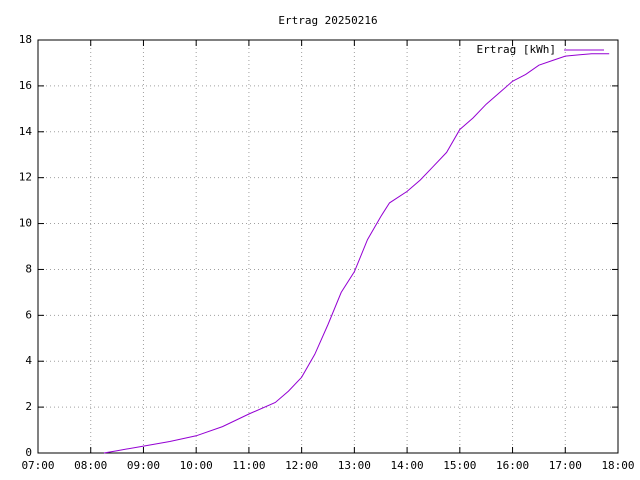 Image resolution: width=640 pixels, height=480 pixels. What do you see at coordinates (407, 465) in the screenshot?
I see `x-tick-label: 14:00` at bounding box center [407, 465].